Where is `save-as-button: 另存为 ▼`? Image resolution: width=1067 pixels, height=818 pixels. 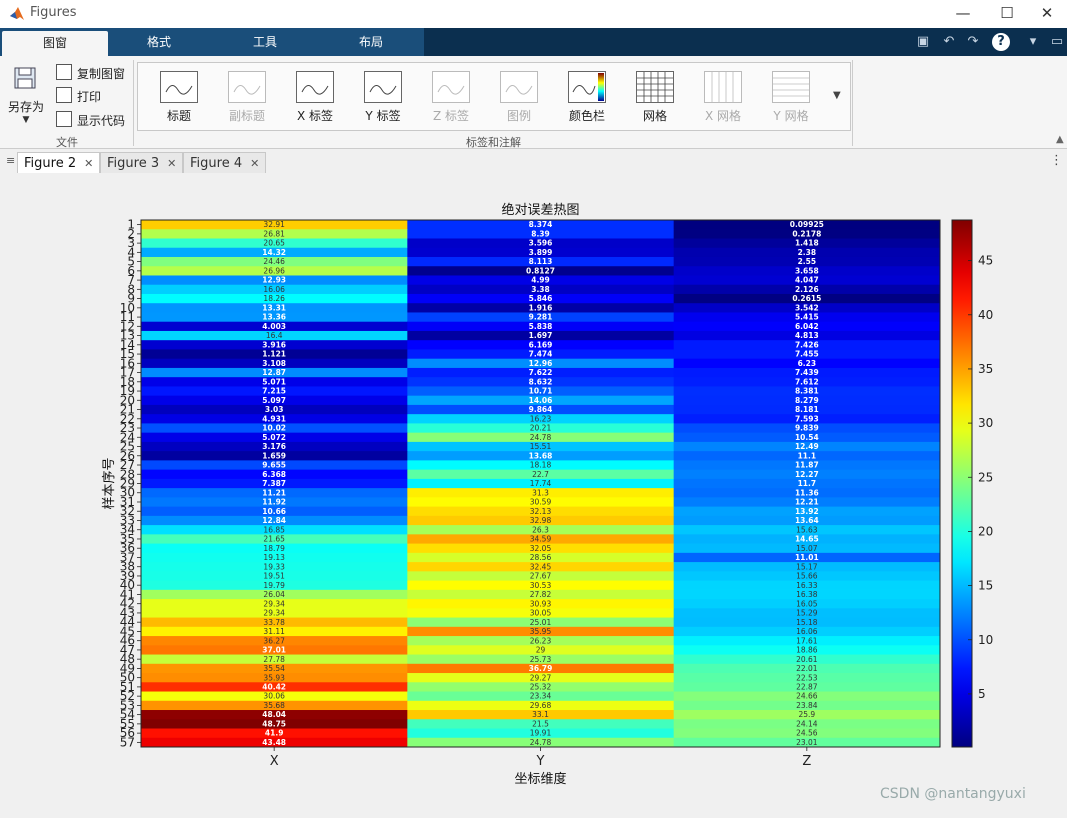 save-as-button: 另存为 ▼ is located at coordinates (26, 95).